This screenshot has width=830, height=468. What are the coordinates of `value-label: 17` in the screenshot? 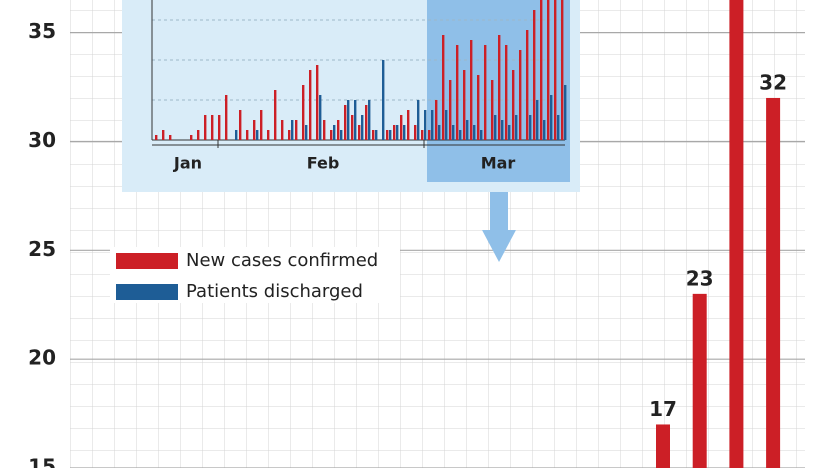 It's located at (663, 409).